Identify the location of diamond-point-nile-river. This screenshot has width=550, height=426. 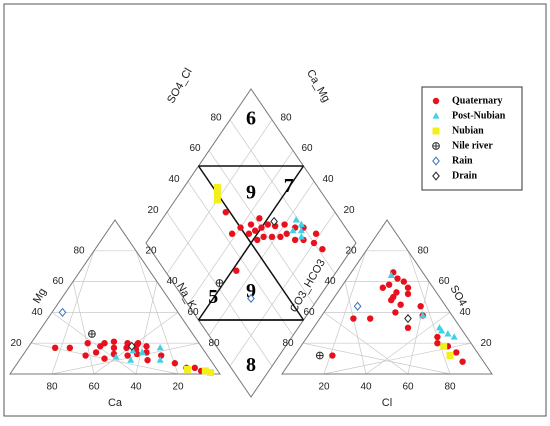
(219, 283).